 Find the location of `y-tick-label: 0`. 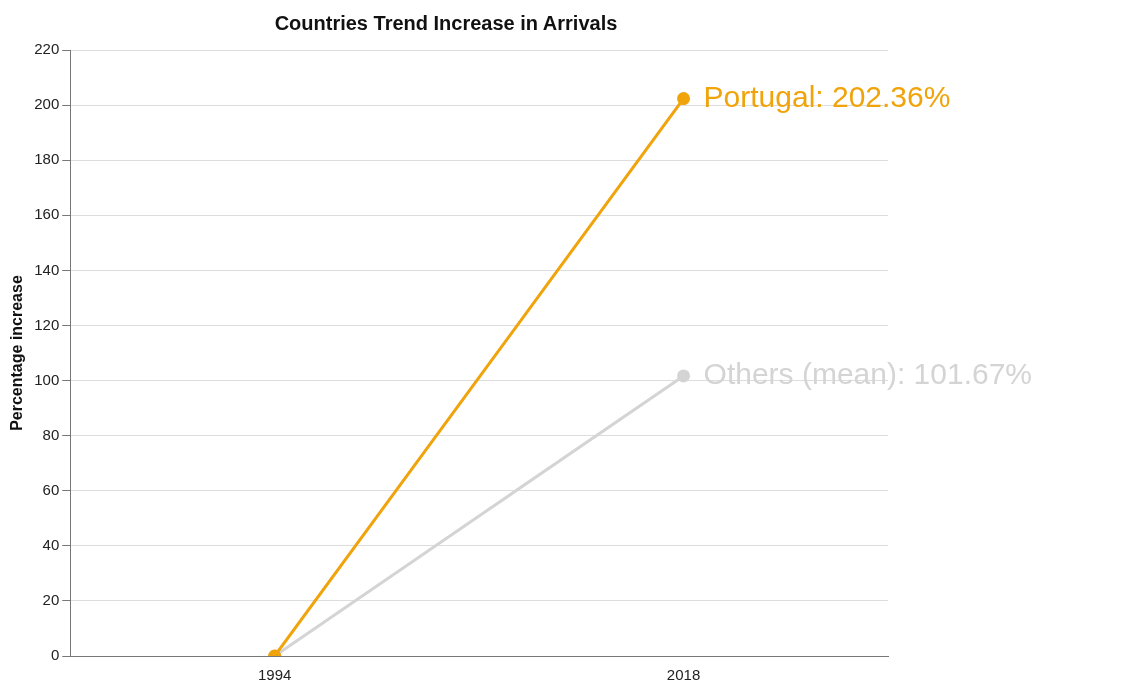

y-tick-label: 0 is located at coordinates (55, 655).